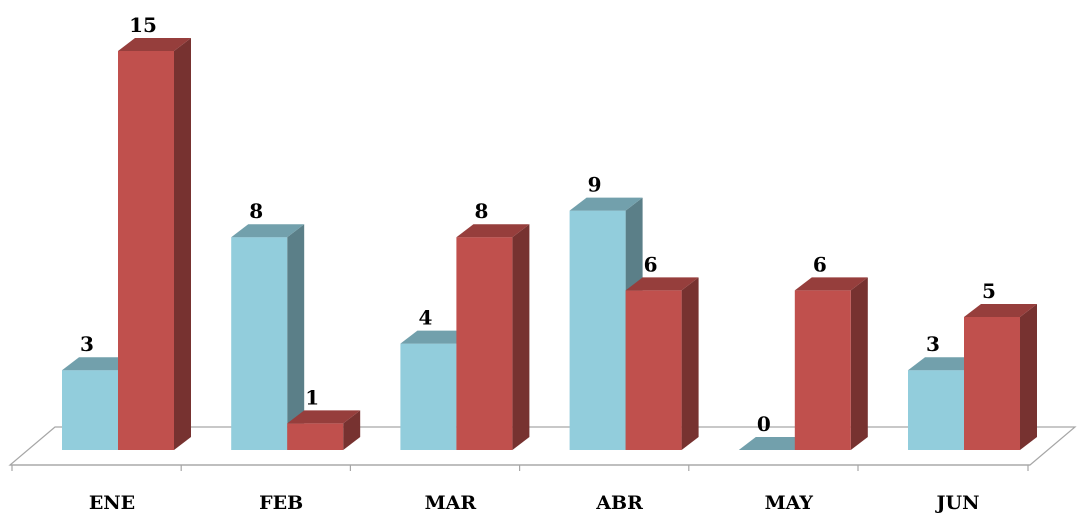  I want to click on data-label: 4, so click(425, 318).